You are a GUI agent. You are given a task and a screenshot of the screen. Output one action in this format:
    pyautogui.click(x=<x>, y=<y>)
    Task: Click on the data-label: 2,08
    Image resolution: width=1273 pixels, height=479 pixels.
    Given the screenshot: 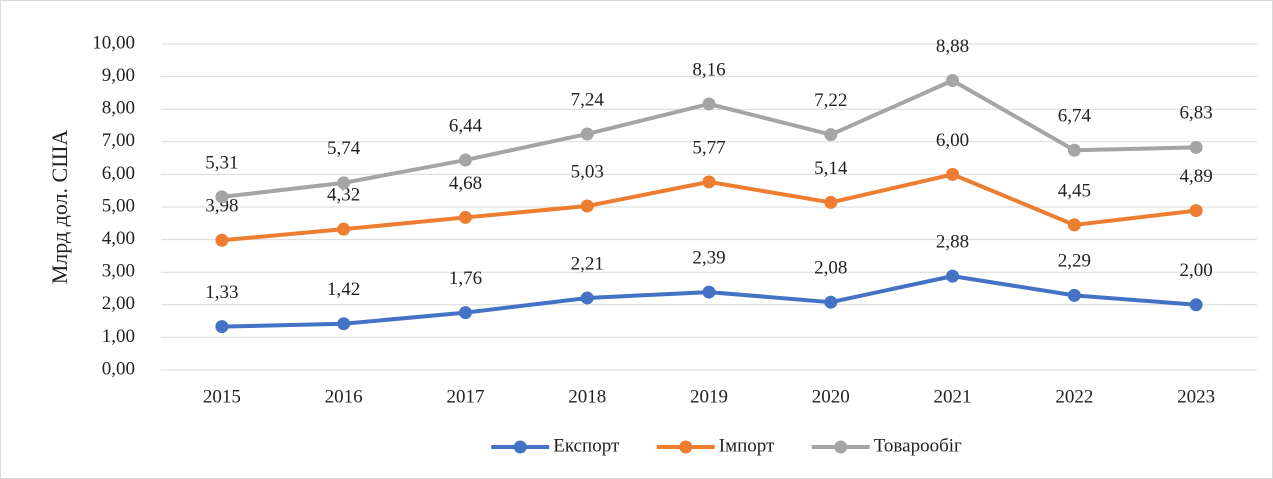 What is the action you would take?
    pyautogui.click(x=830, y=268)
    